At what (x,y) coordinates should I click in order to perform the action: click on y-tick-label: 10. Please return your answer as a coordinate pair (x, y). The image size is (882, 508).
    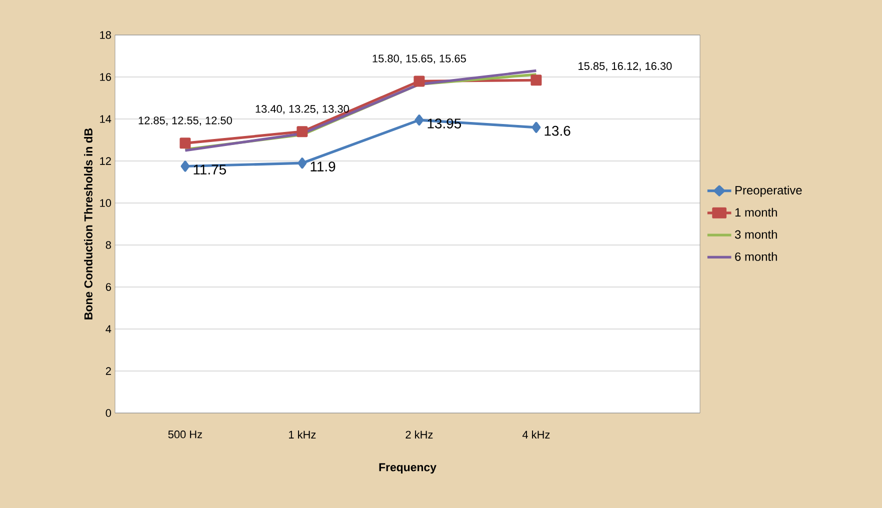
    Looking at the image, I should click on (106, 203).